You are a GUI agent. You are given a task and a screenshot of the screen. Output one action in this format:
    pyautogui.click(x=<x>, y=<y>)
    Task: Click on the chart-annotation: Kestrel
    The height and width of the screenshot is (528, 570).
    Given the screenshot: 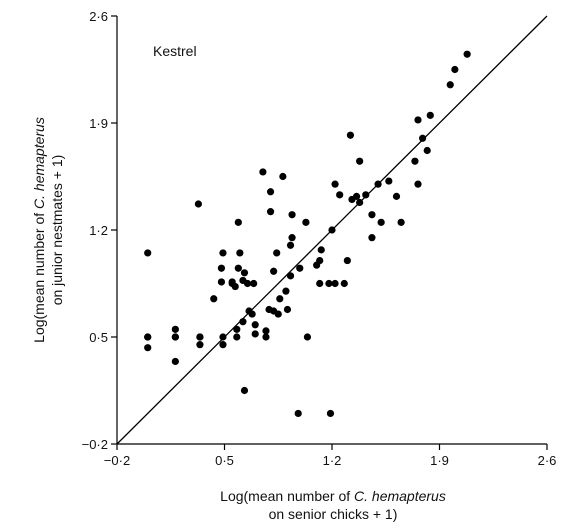 What is the action you would take?
    pyautogui.click(x=175, y=51)
    